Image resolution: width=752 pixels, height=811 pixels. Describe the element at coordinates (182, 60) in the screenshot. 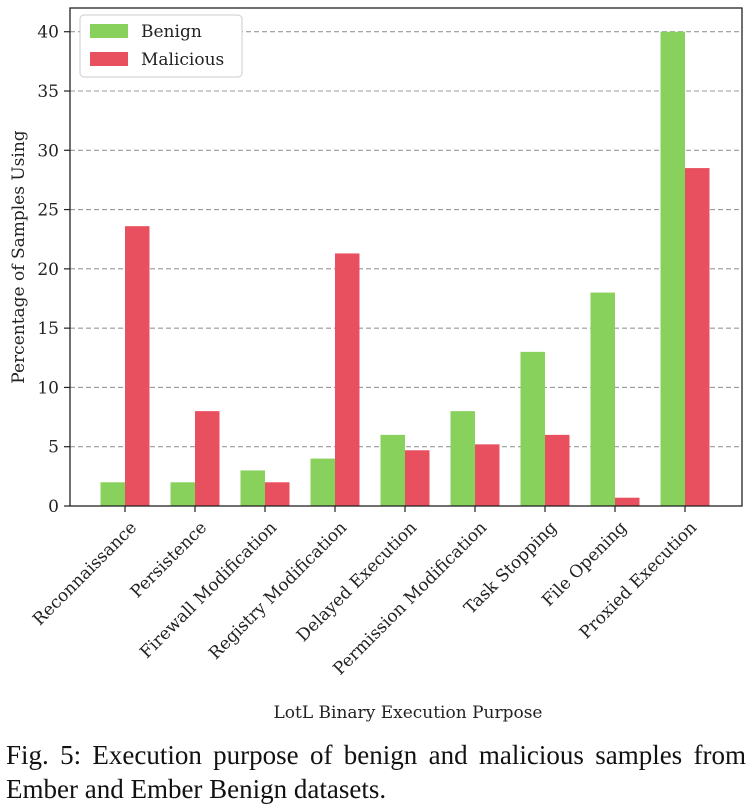

I see `legend-label-malicious: Malicious` at that location.